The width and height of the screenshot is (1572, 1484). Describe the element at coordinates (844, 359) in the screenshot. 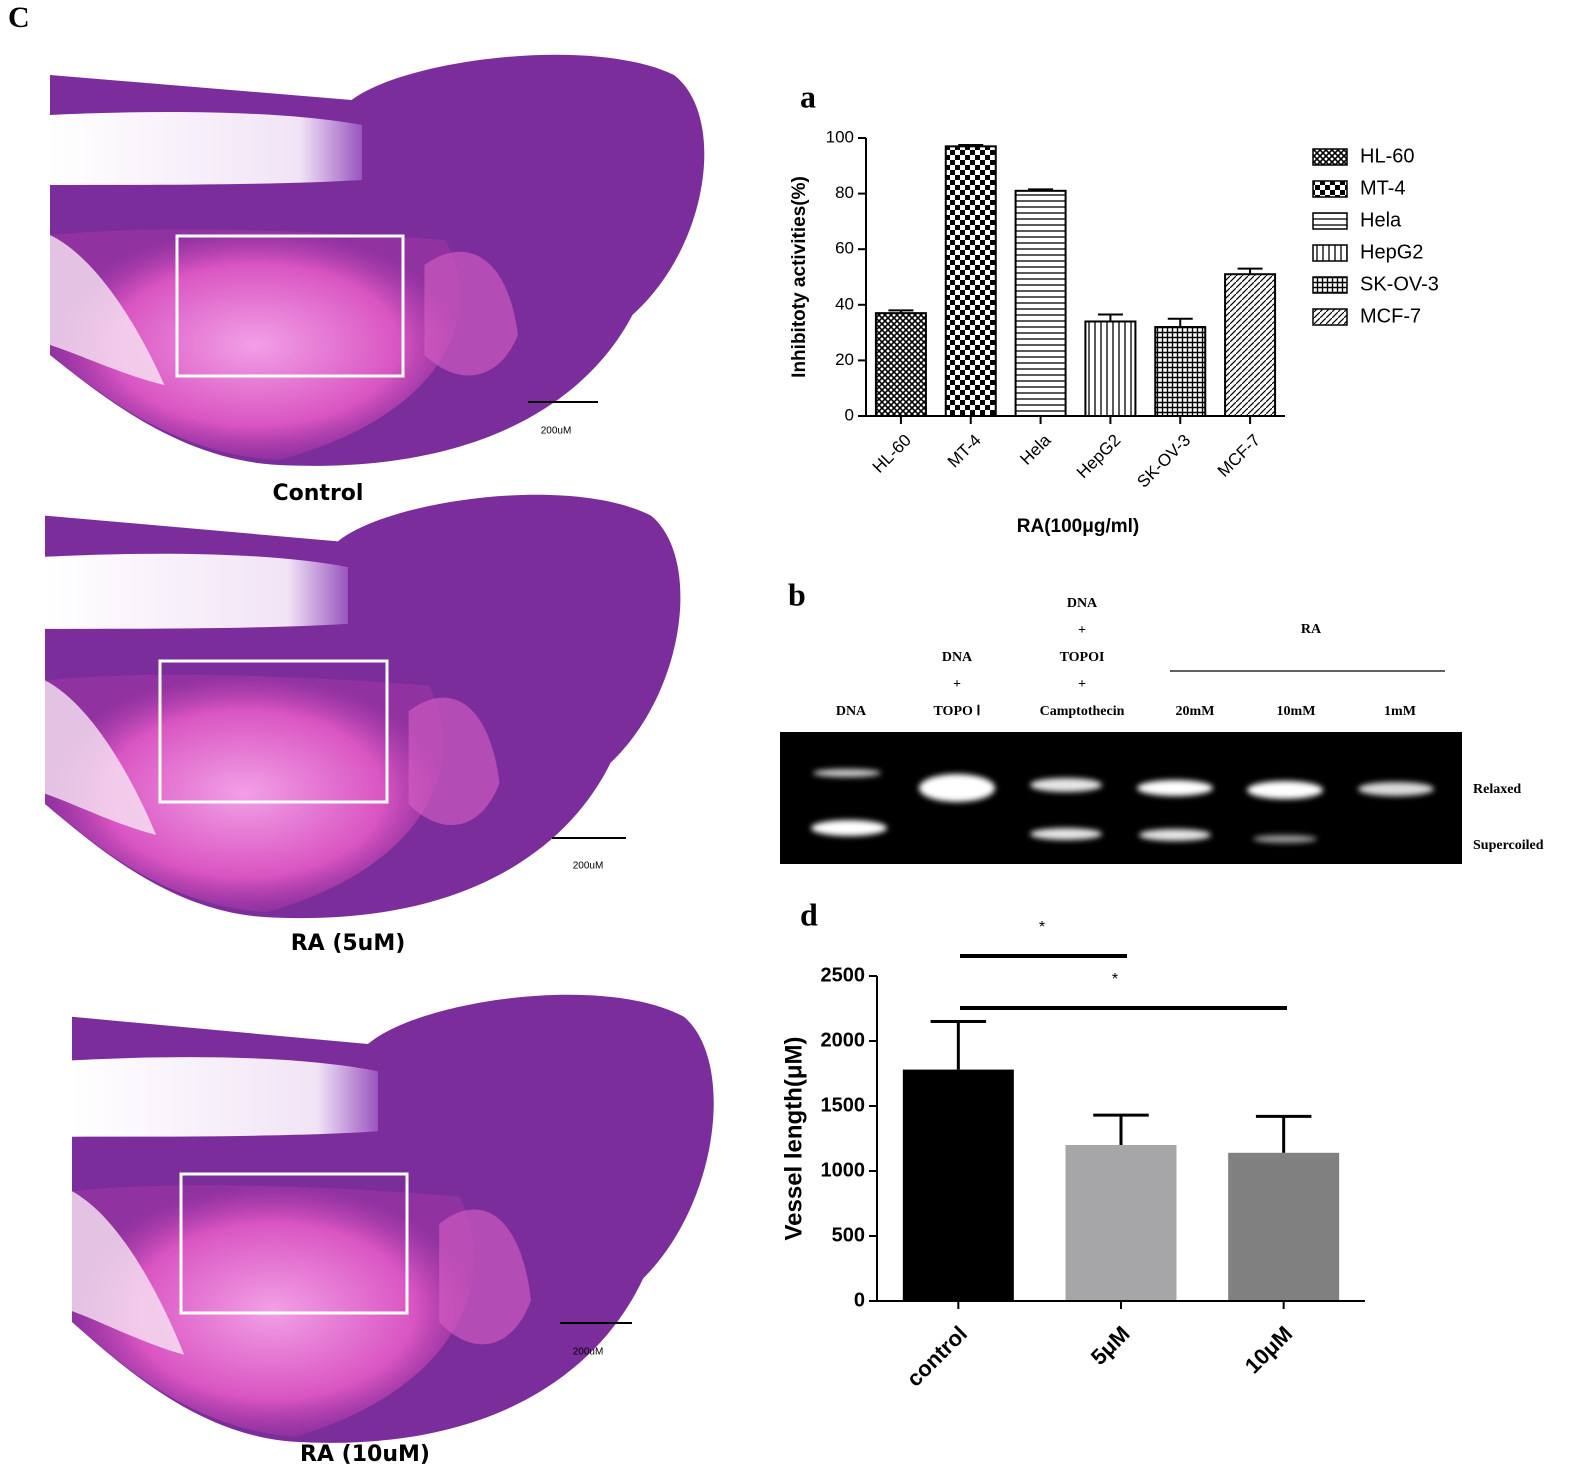

I see `y-tick-label: 20` at that location.